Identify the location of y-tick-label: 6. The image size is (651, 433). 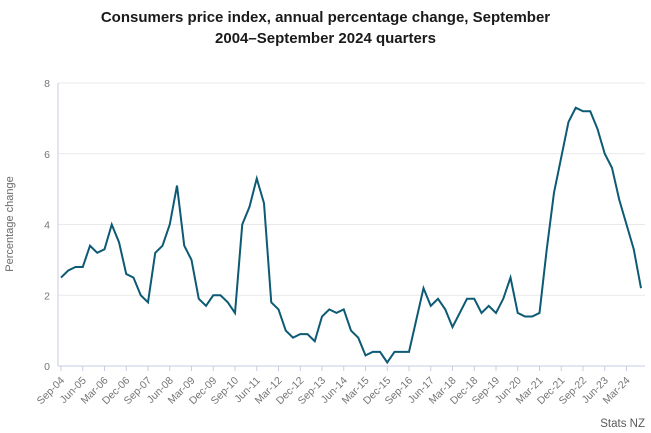
(47, 155).